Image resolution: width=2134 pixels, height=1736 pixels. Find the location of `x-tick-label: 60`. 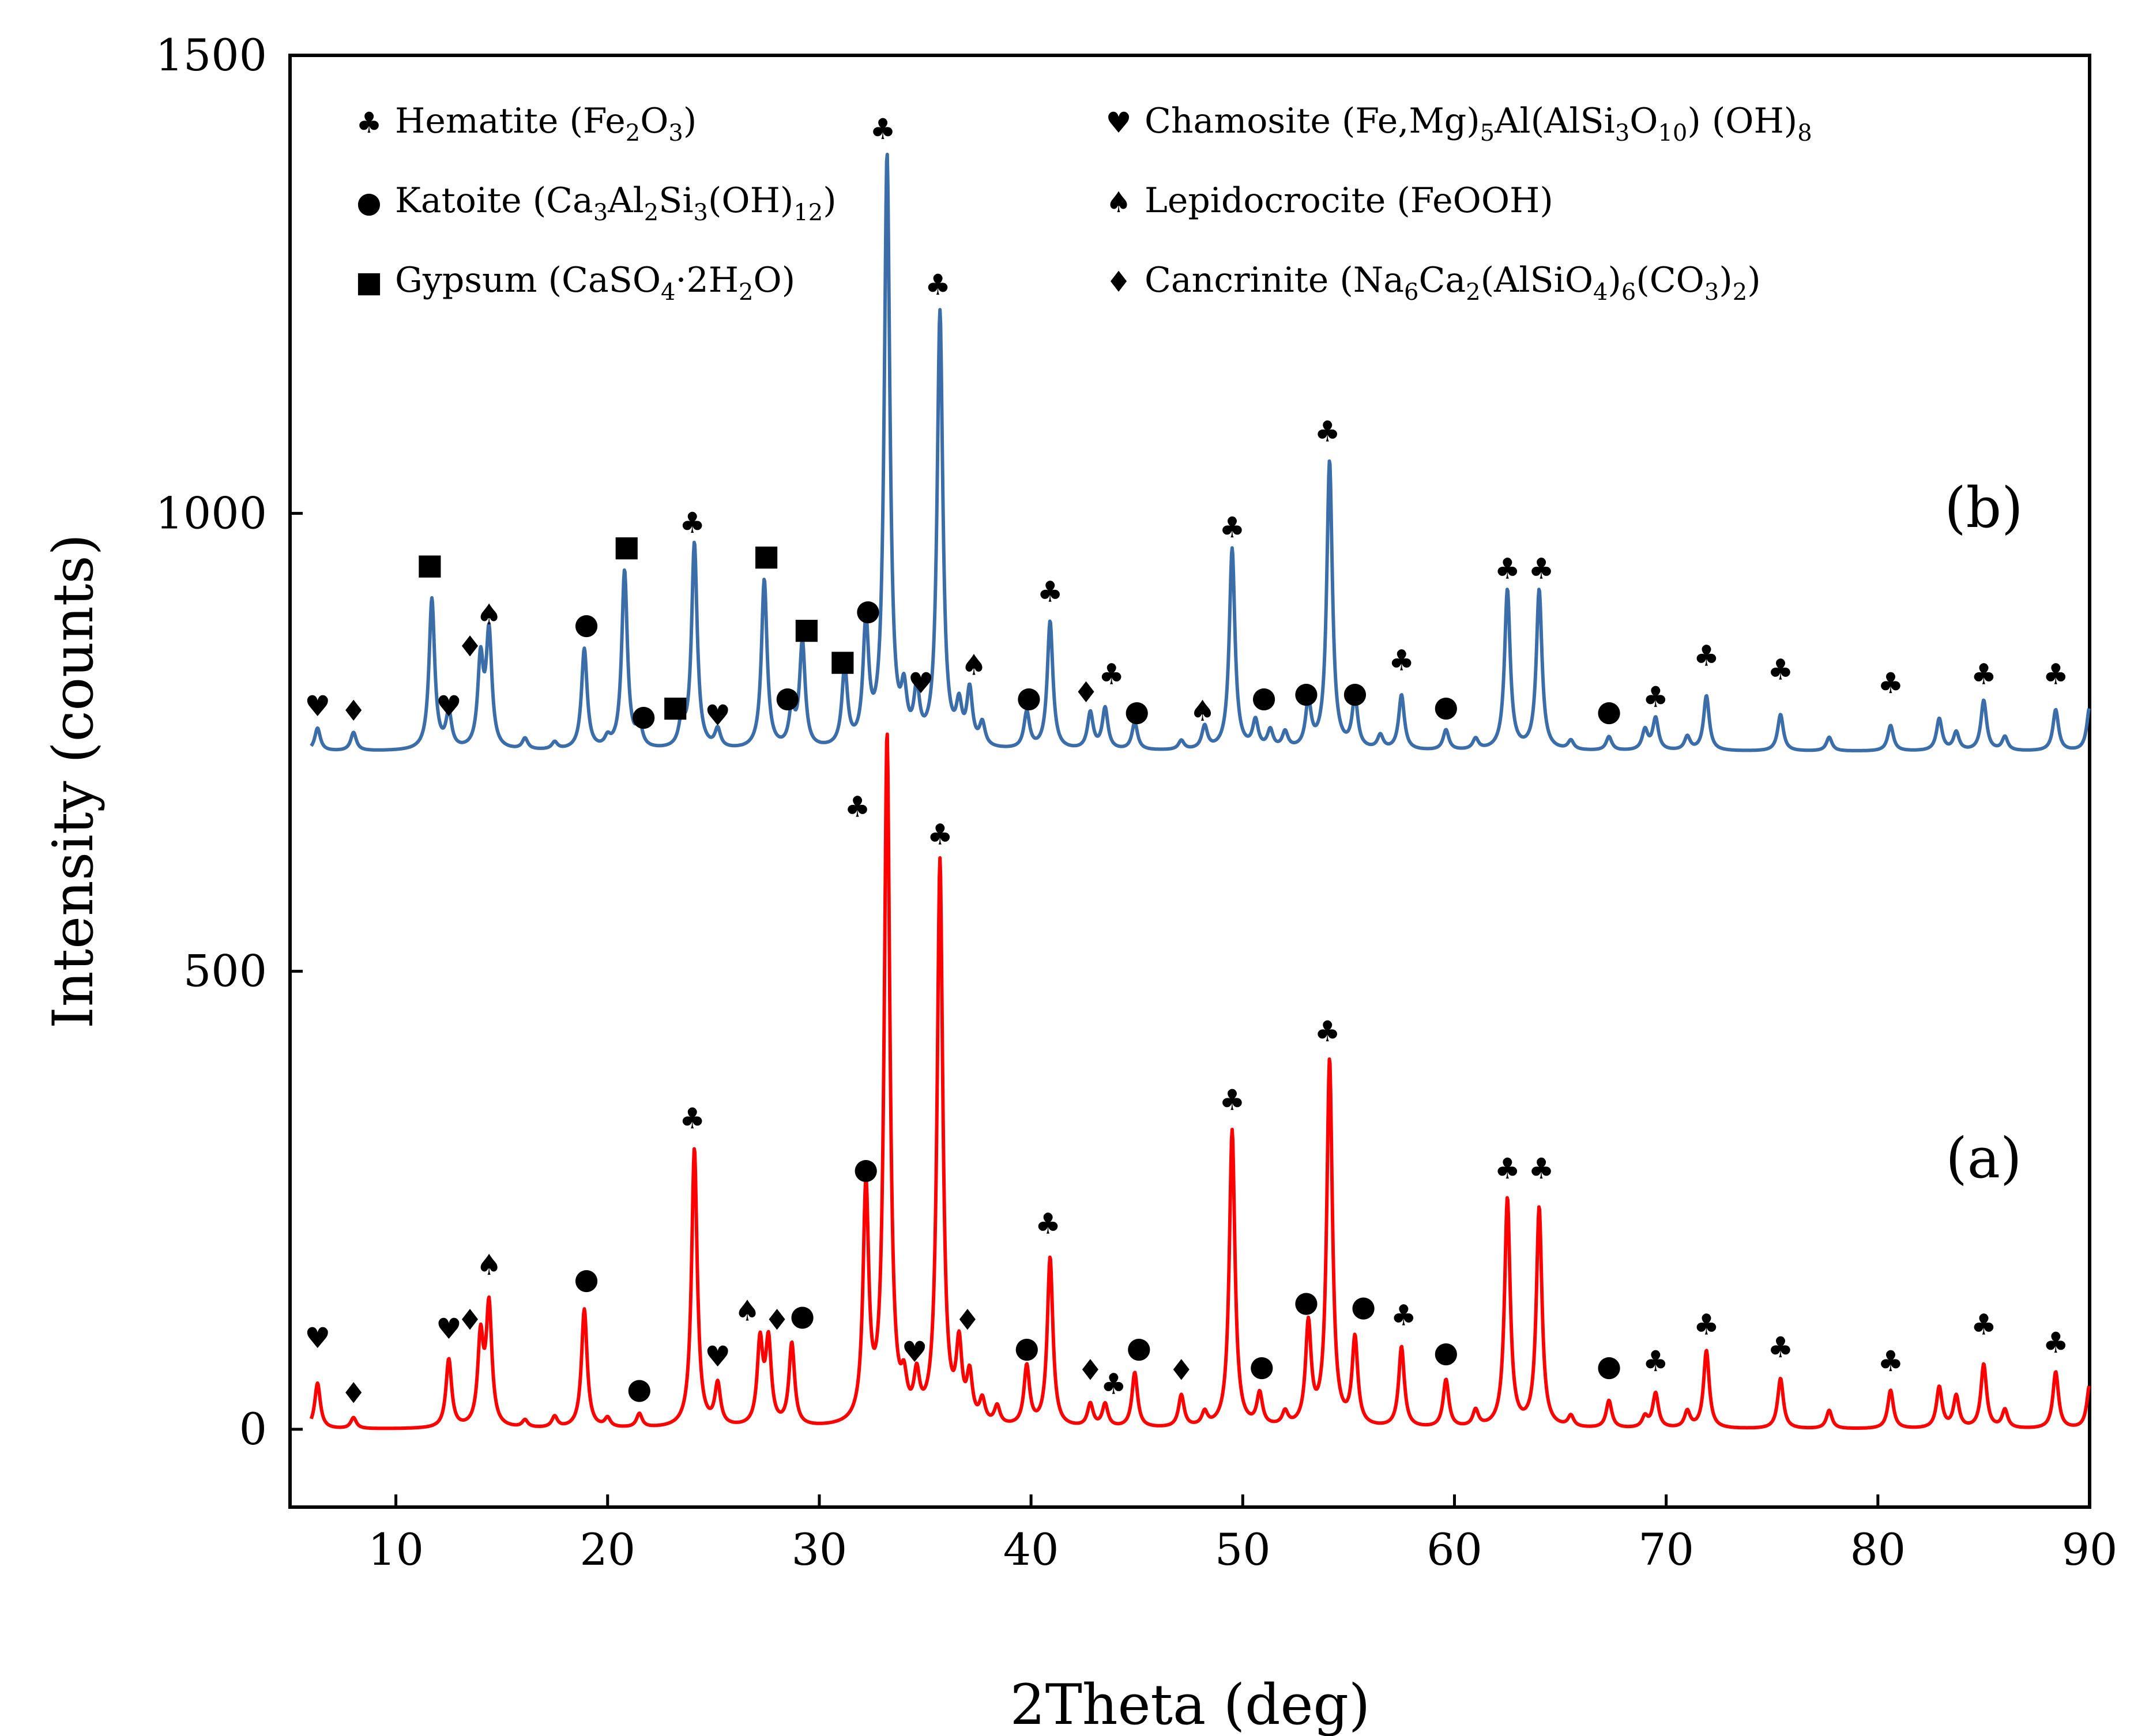

x-tick-label: 60 is located at coordinates (1455, 1549).